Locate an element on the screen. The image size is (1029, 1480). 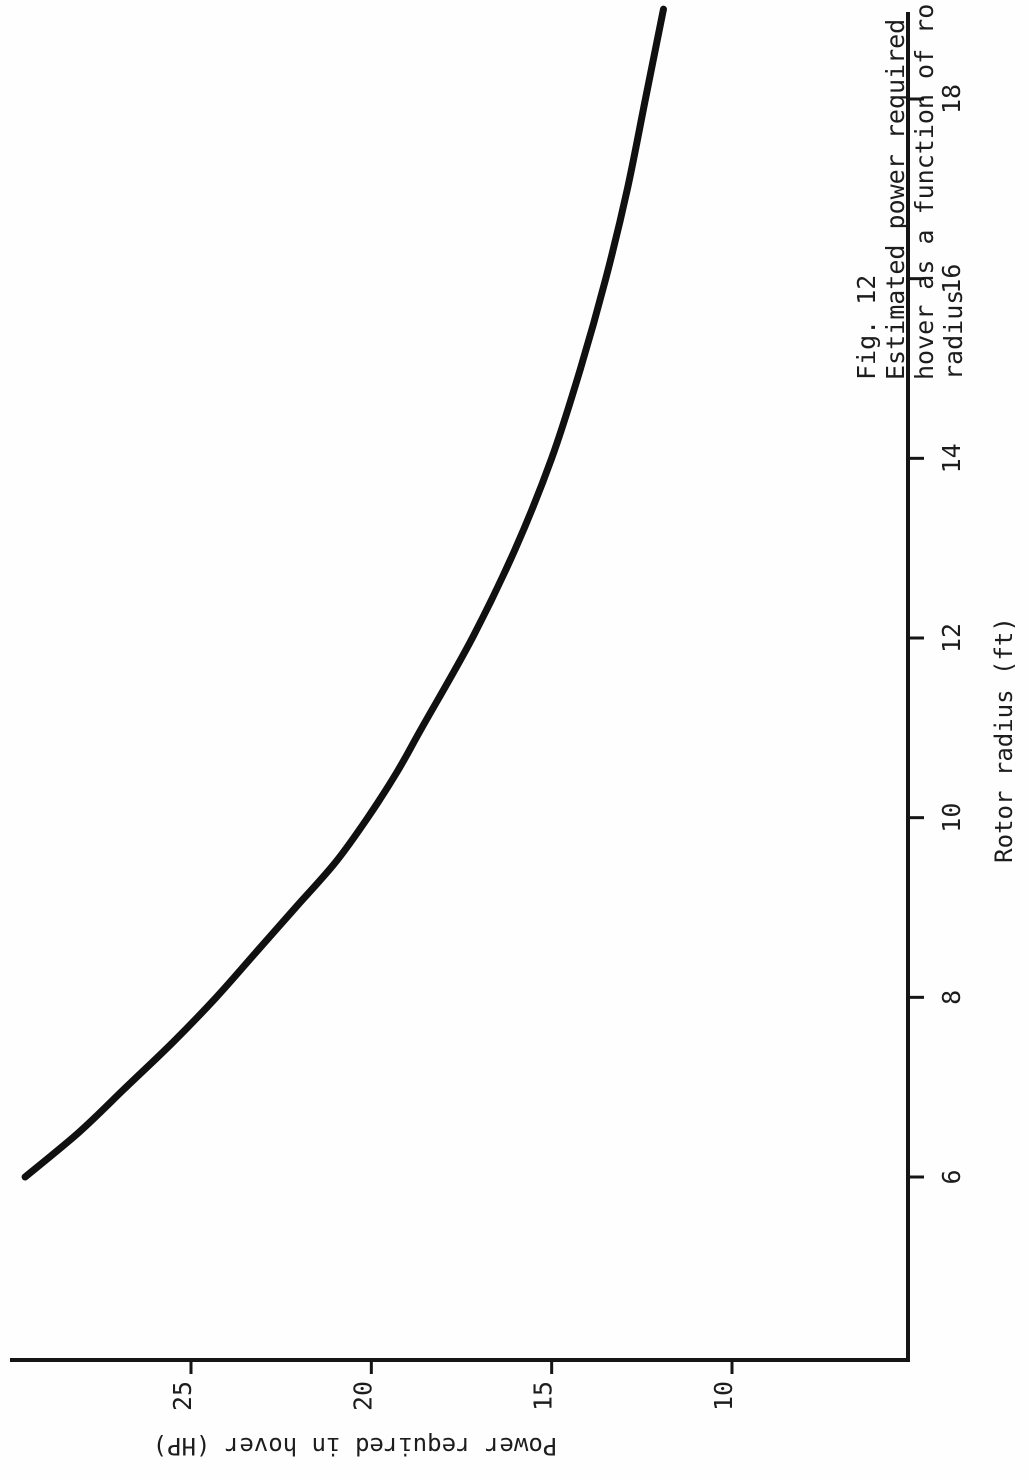
x-axis-ticks: 6 8 10 12 14 16 18 is located at coordinates (937, 634).